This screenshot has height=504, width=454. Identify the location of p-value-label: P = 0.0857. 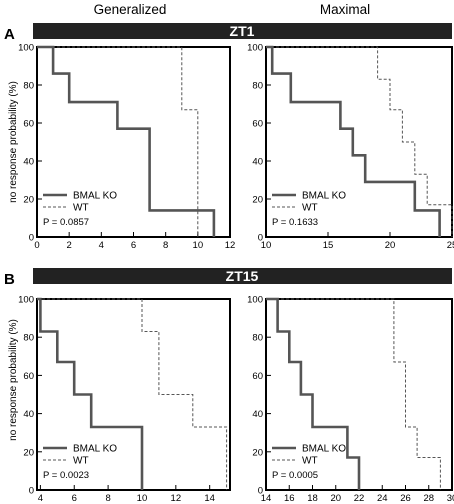
(66, 222).